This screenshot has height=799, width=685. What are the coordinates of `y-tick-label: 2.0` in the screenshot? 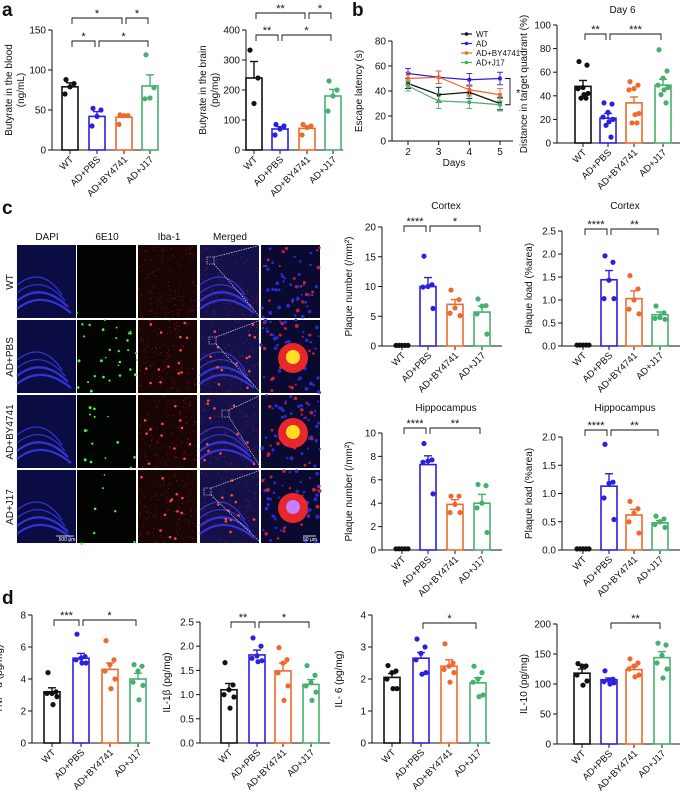 It's located at (549, 438).